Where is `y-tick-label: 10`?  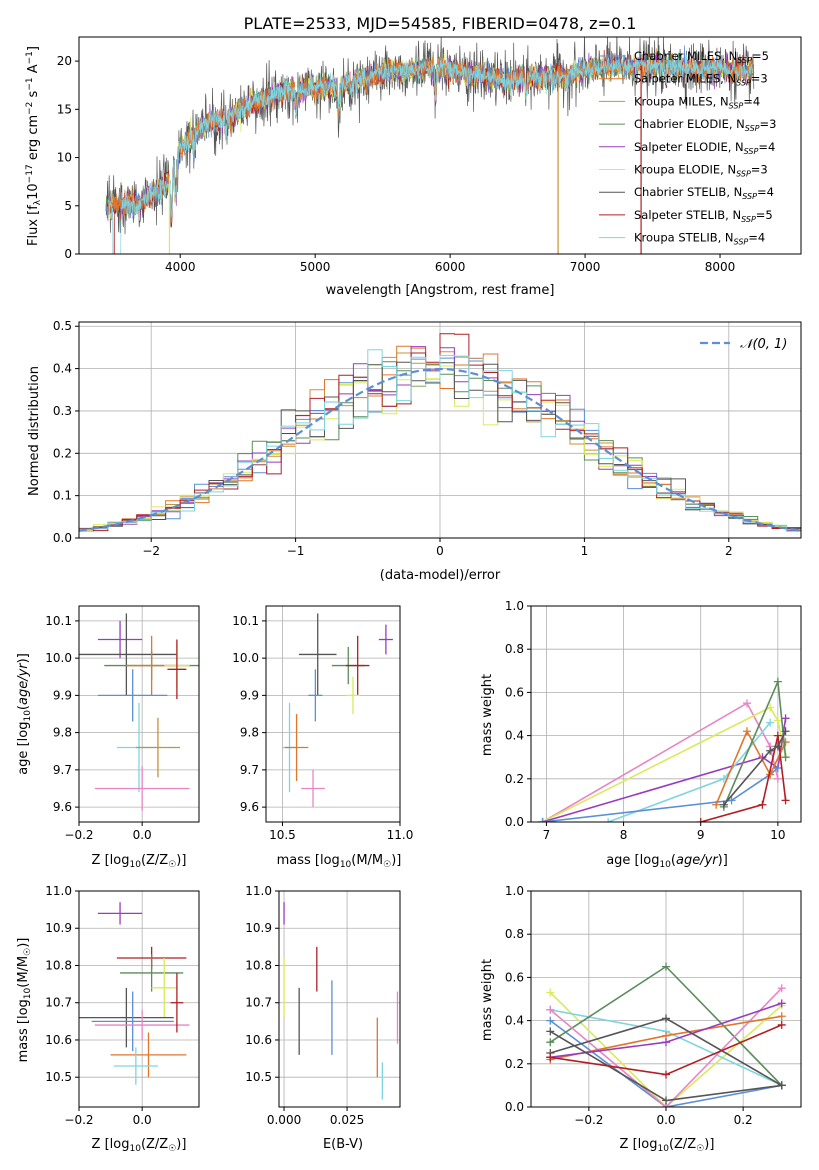
y-tick-label: 10 is located at coordinates (64, 158).